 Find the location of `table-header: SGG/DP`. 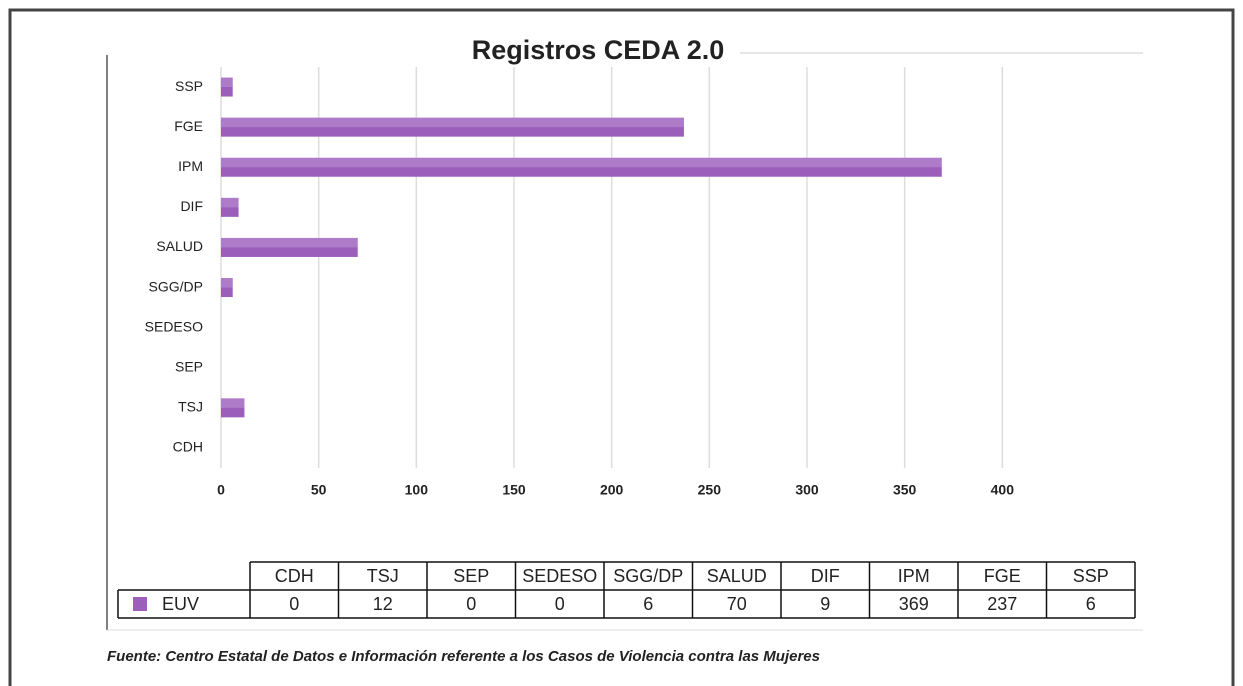

table-header: SGG/DP is located at coordinates (648, 576).